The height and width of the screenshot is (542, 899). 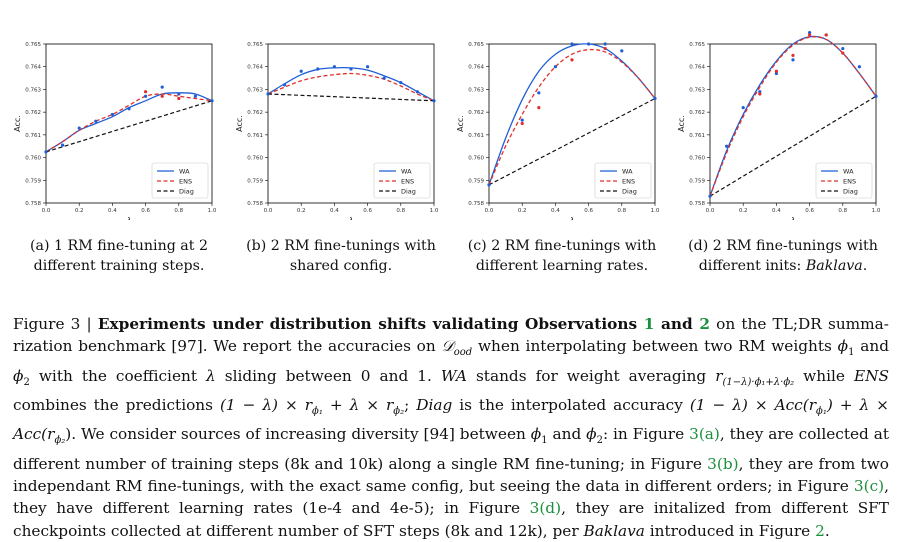 I want to click on ens-term: ENS, so click(x=871, y=375).